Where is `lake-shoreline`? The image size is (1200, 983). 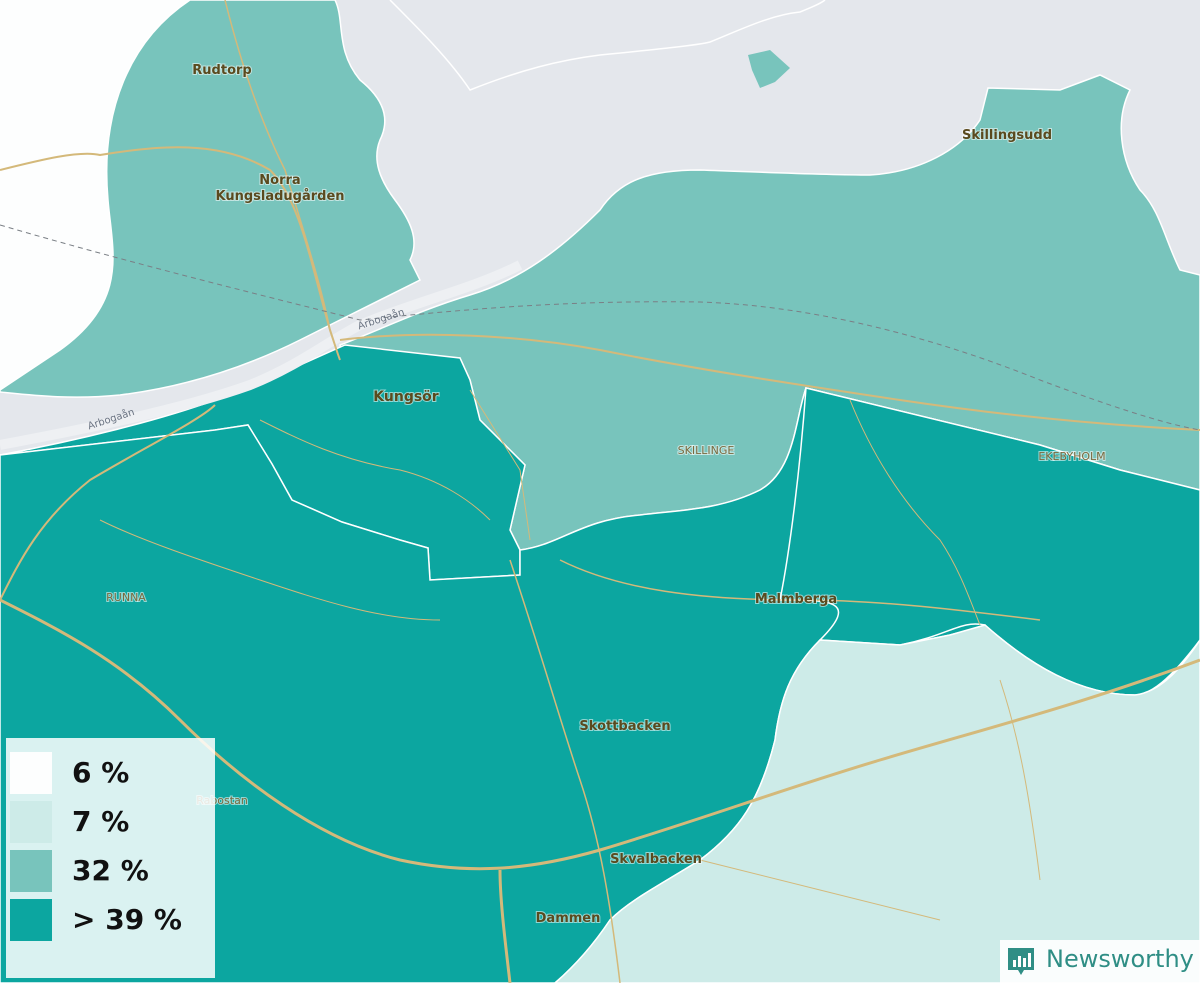
lake-shoreline is located at coordinates (607, 45).